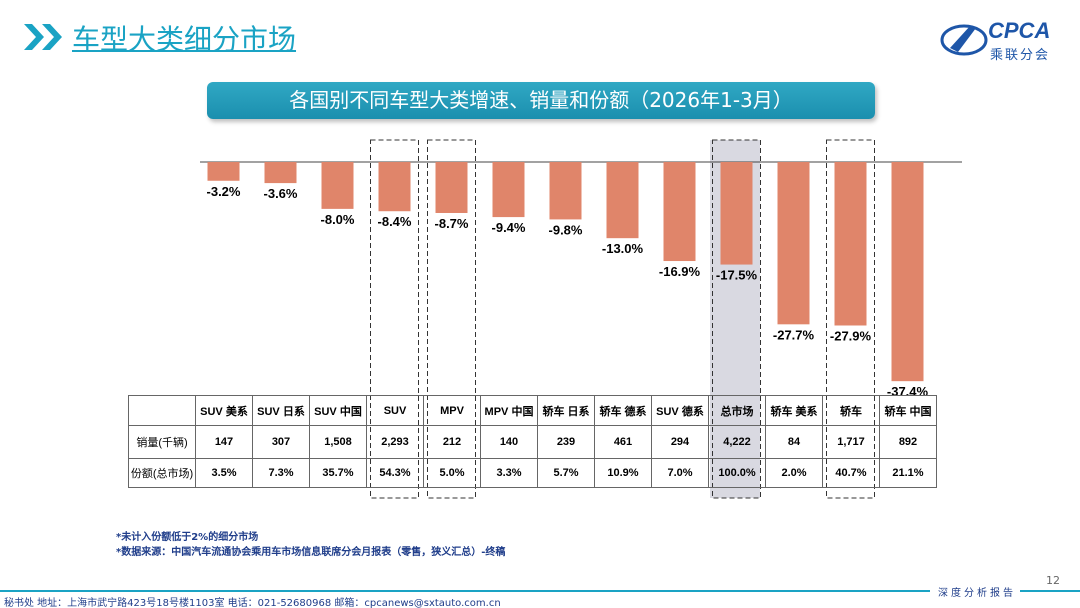 The image size is (1080, 608). What do you see at coordinates (566, 410) in the screenshot?
I see `column-header: 轿车 日系` at bounding box center [566, 410].